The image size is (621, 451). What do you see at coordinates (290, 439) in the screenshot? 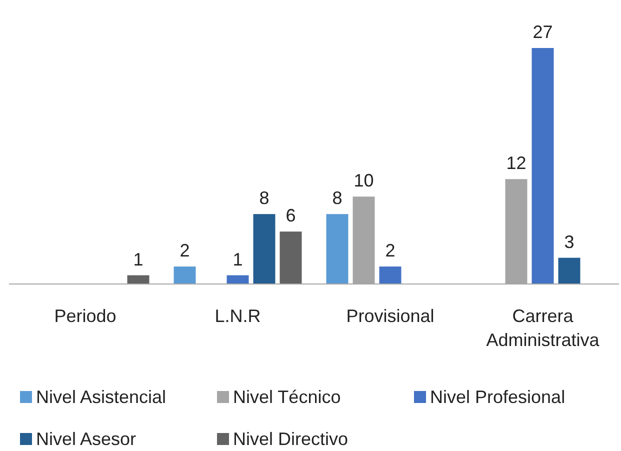
I see `legend-label: Nivel Directivo` at bounding box center [290, 439].